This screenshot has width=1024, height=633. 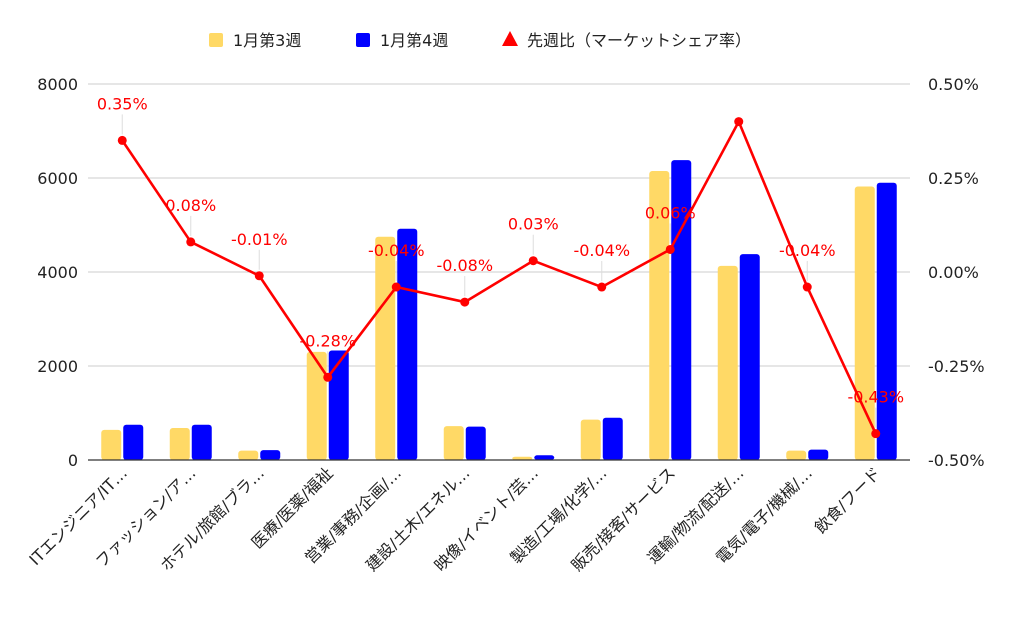 I want to click on share-data-label: 0.08%, so click(x=190, y=205).